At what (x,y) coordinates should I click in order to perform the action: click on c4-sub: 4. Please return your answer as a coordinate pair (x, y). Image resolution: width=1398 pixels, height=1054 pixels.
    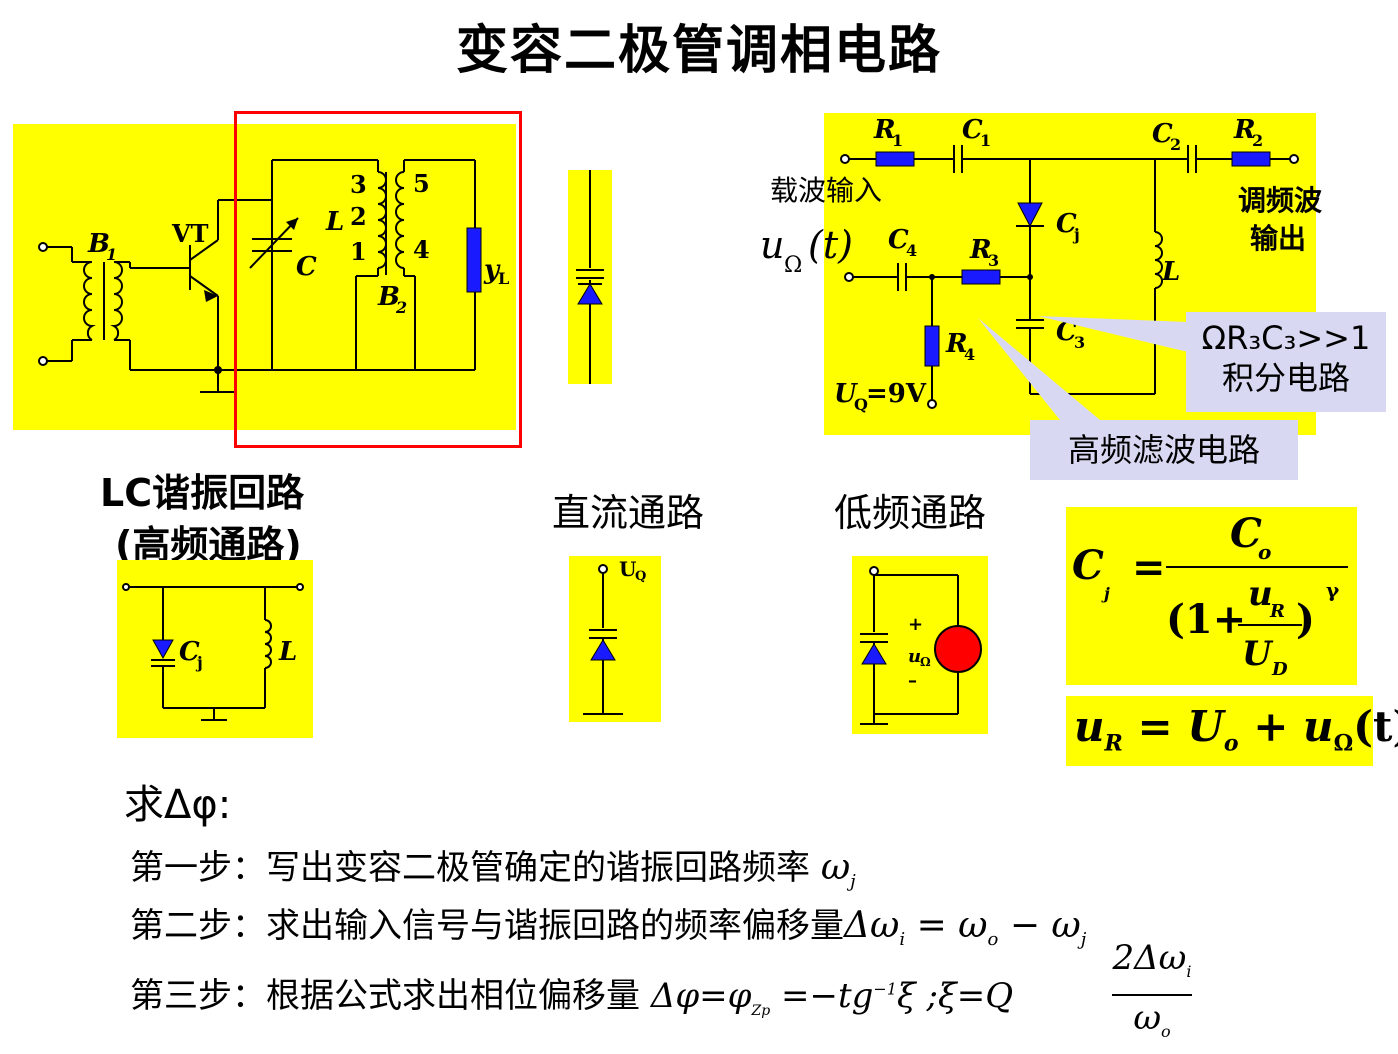
    Looking at the image, I should click on (911, 250).